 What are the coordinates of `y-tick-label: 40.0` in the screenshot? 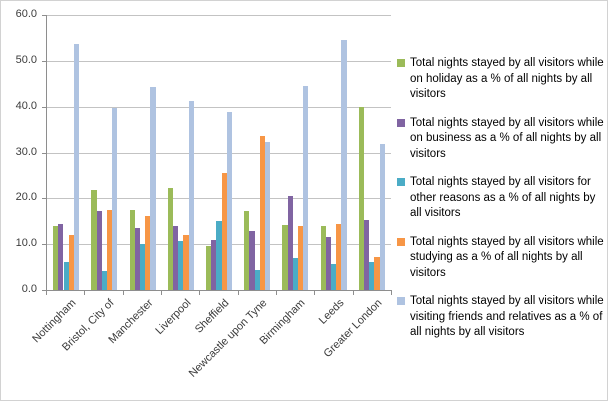 It's located at (26, 106).